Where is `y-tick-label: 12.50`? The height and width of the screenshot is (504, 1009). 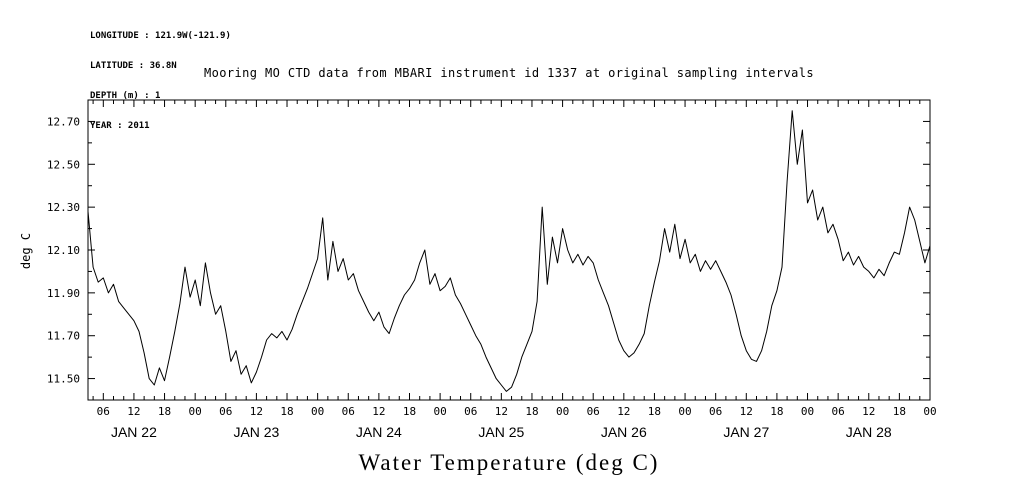 y-tick-label: 12.50 is located at coordinates (63, 164).